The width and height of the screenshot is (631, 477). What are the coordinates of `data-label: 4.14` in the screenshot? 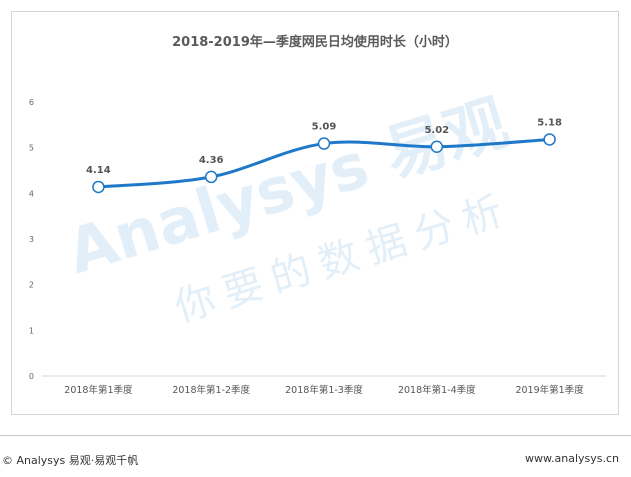 It's located at (98, 170).